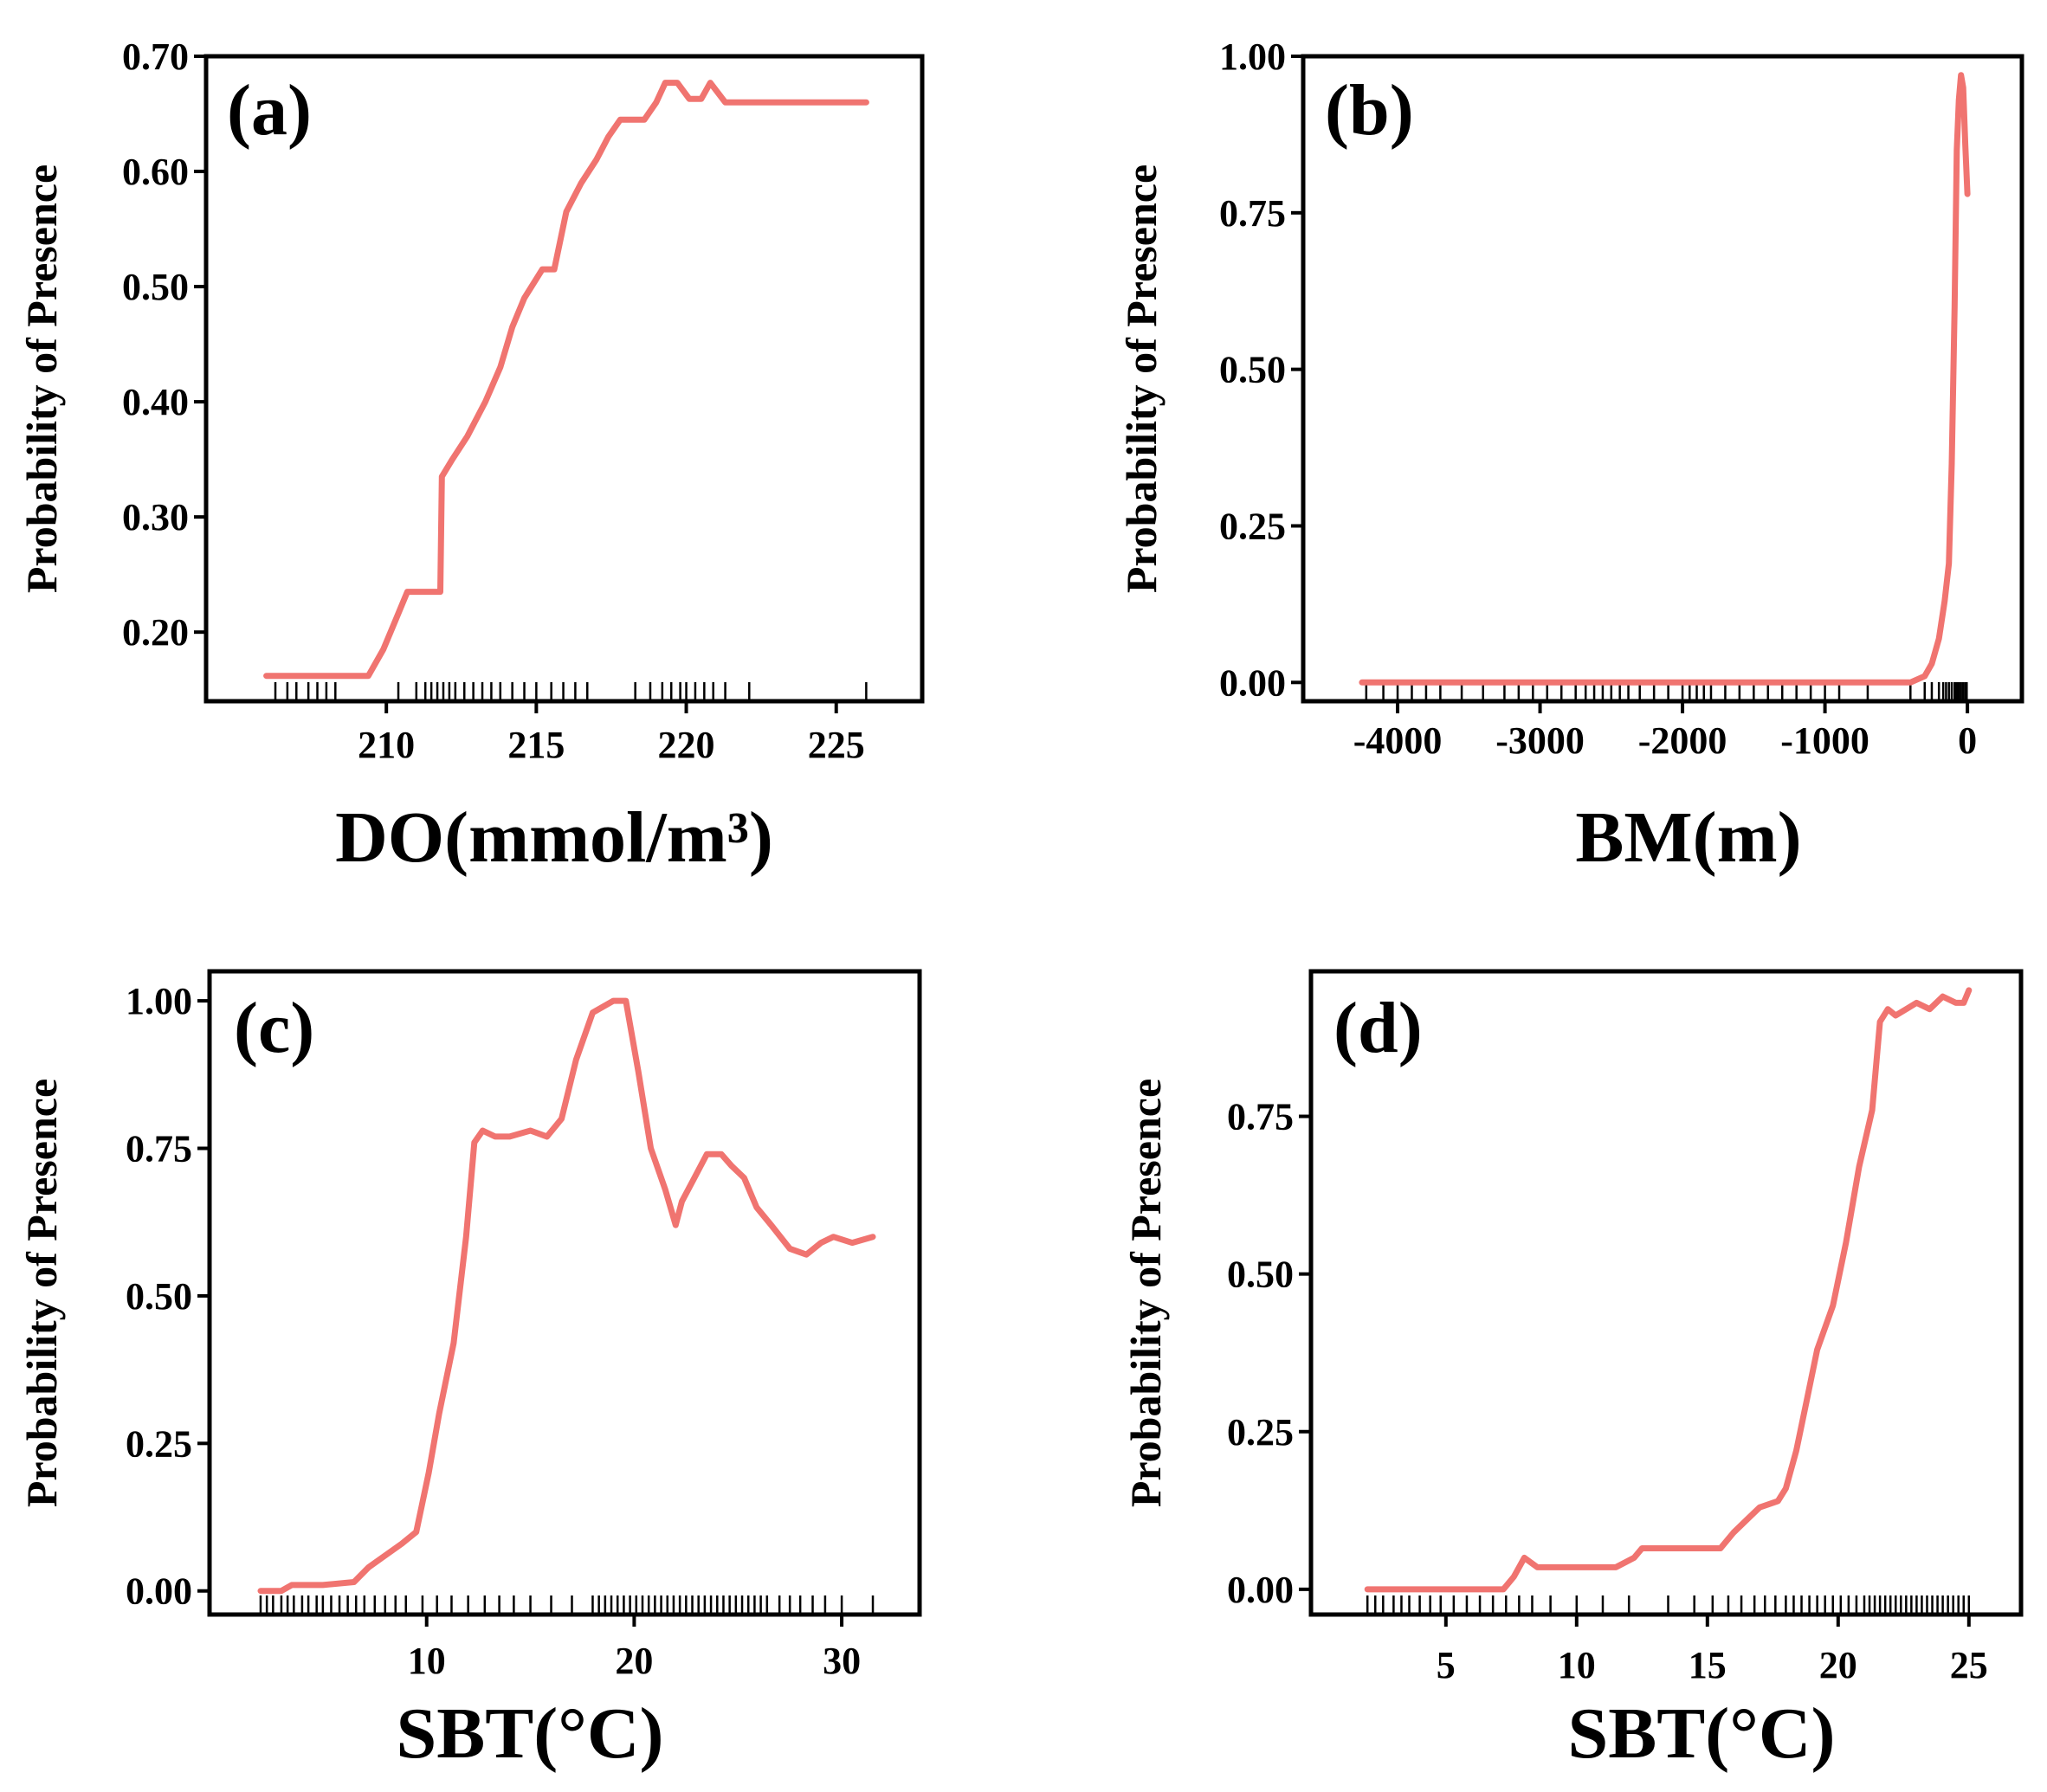 The image size is (2047, 1792). Describe the element at coordinates (156, 172) in the screenshot. I see `y-tick-label: 0.60` at that location.